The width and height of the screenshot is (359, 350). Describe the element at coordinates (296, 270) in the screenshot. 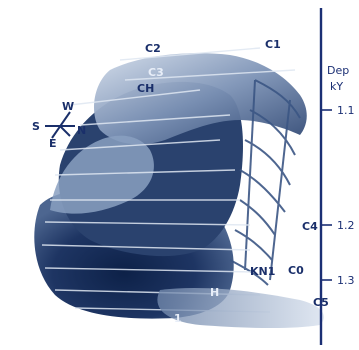

I see `label-cd: C0` at that location.